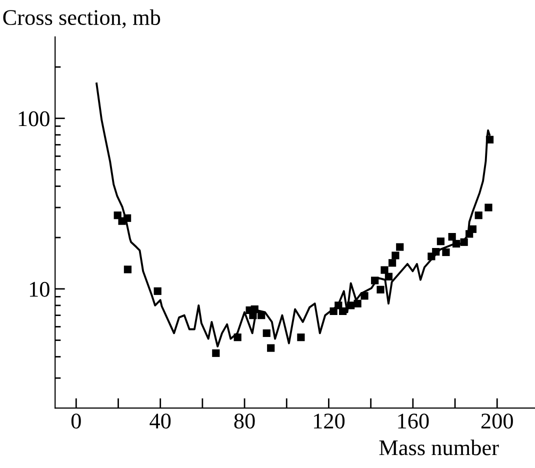 Image resolution: width=535 pixels, height=468 pixels. What do you see at coordinates (81, 18) in the screenshot?
I see `y-axis-title: Cross section, mb` at bounding box center [81, 18].